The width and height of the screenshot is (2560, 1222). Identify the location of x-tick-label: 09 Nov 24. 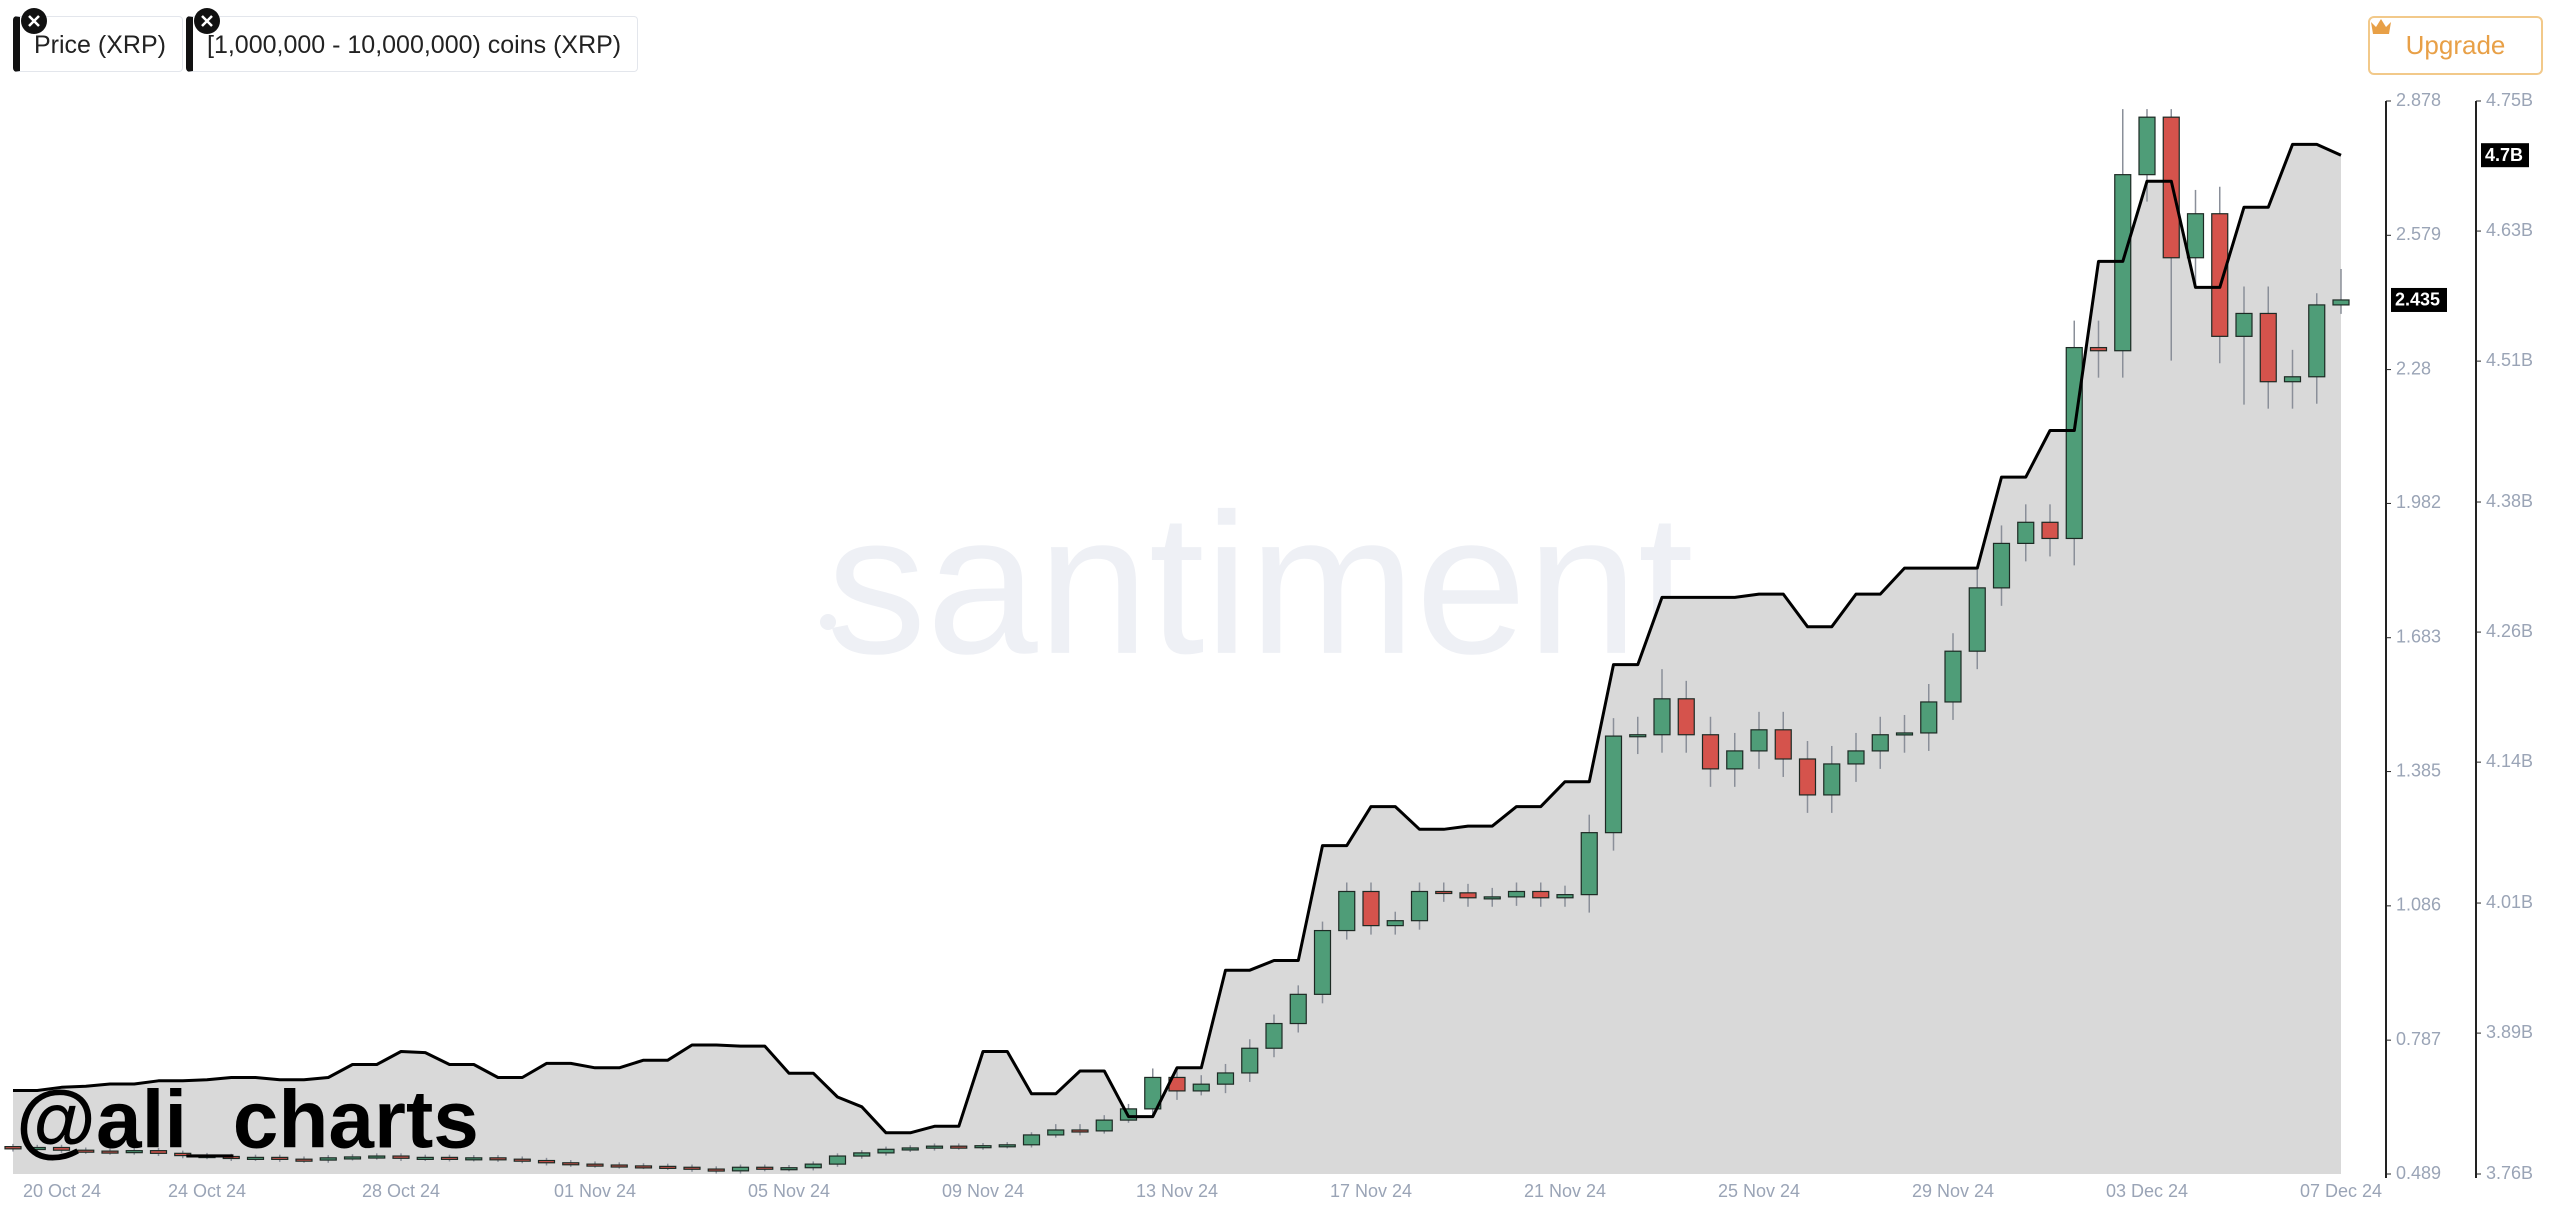
(983, 1191).